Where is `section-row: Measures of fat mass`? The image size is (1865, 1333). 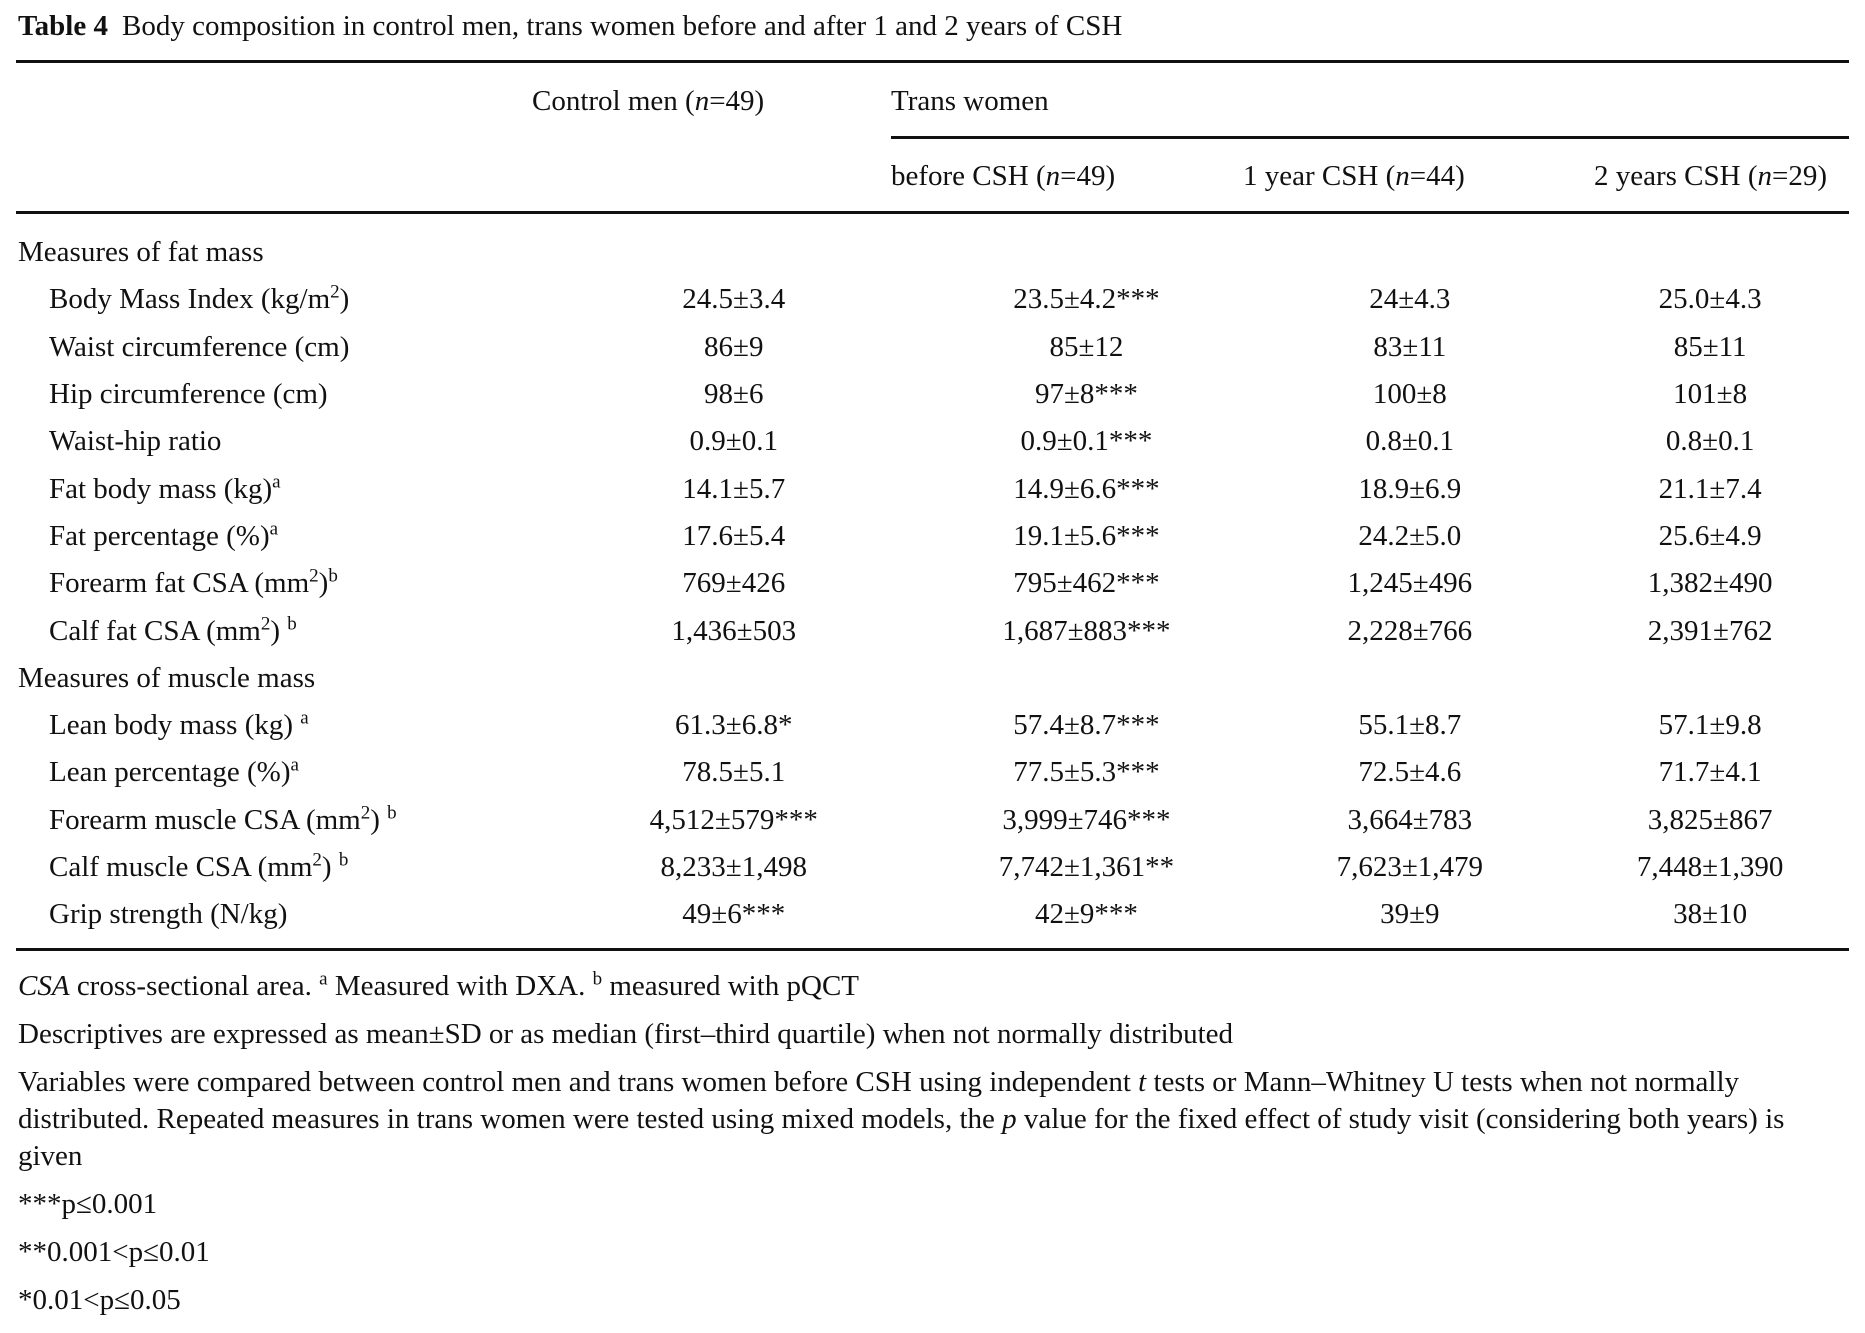 section-row: Measures of fat mass is located at coordinates (932, 252).